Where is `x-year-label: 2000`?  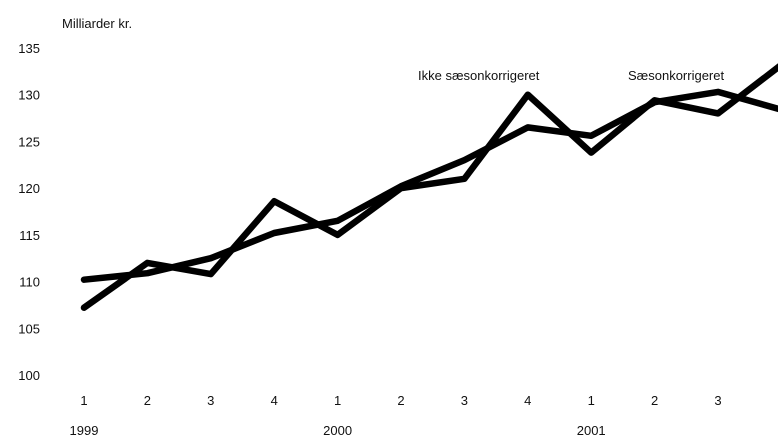 x-year-label: 2000 is located at coordinates (337, 430).